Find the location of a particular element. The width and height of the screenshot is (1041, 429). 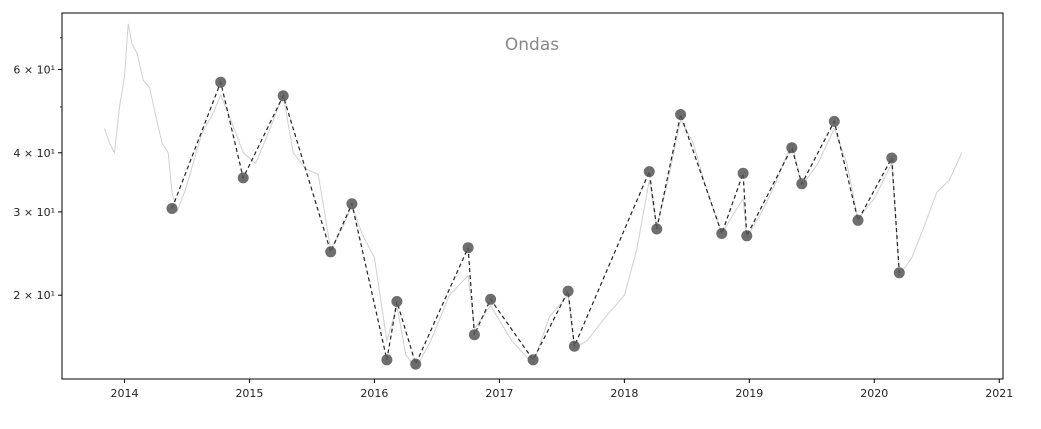

x-tick-label: 2016 is located at coordinates (374, 393).